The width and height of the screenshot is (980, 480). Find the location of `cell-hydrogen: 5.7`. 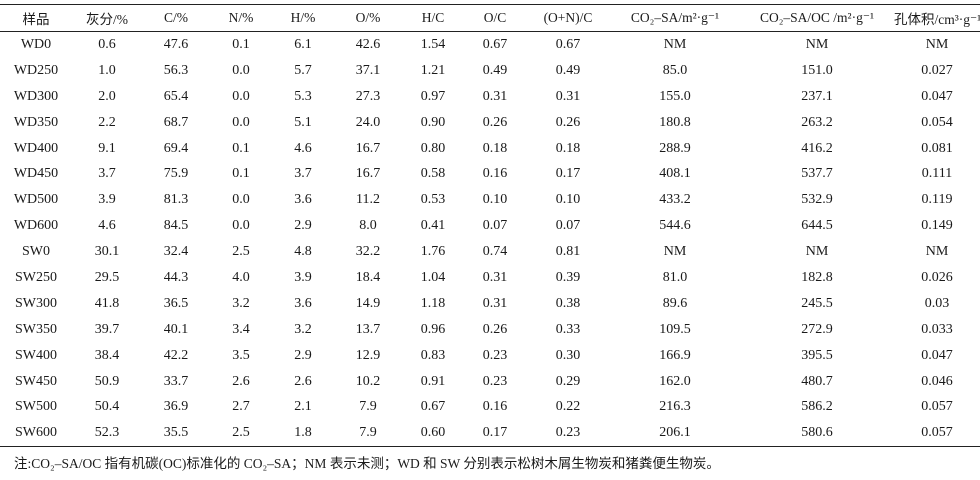

cell-hydrogen: 5.7 is located at coordinates (303, 70).